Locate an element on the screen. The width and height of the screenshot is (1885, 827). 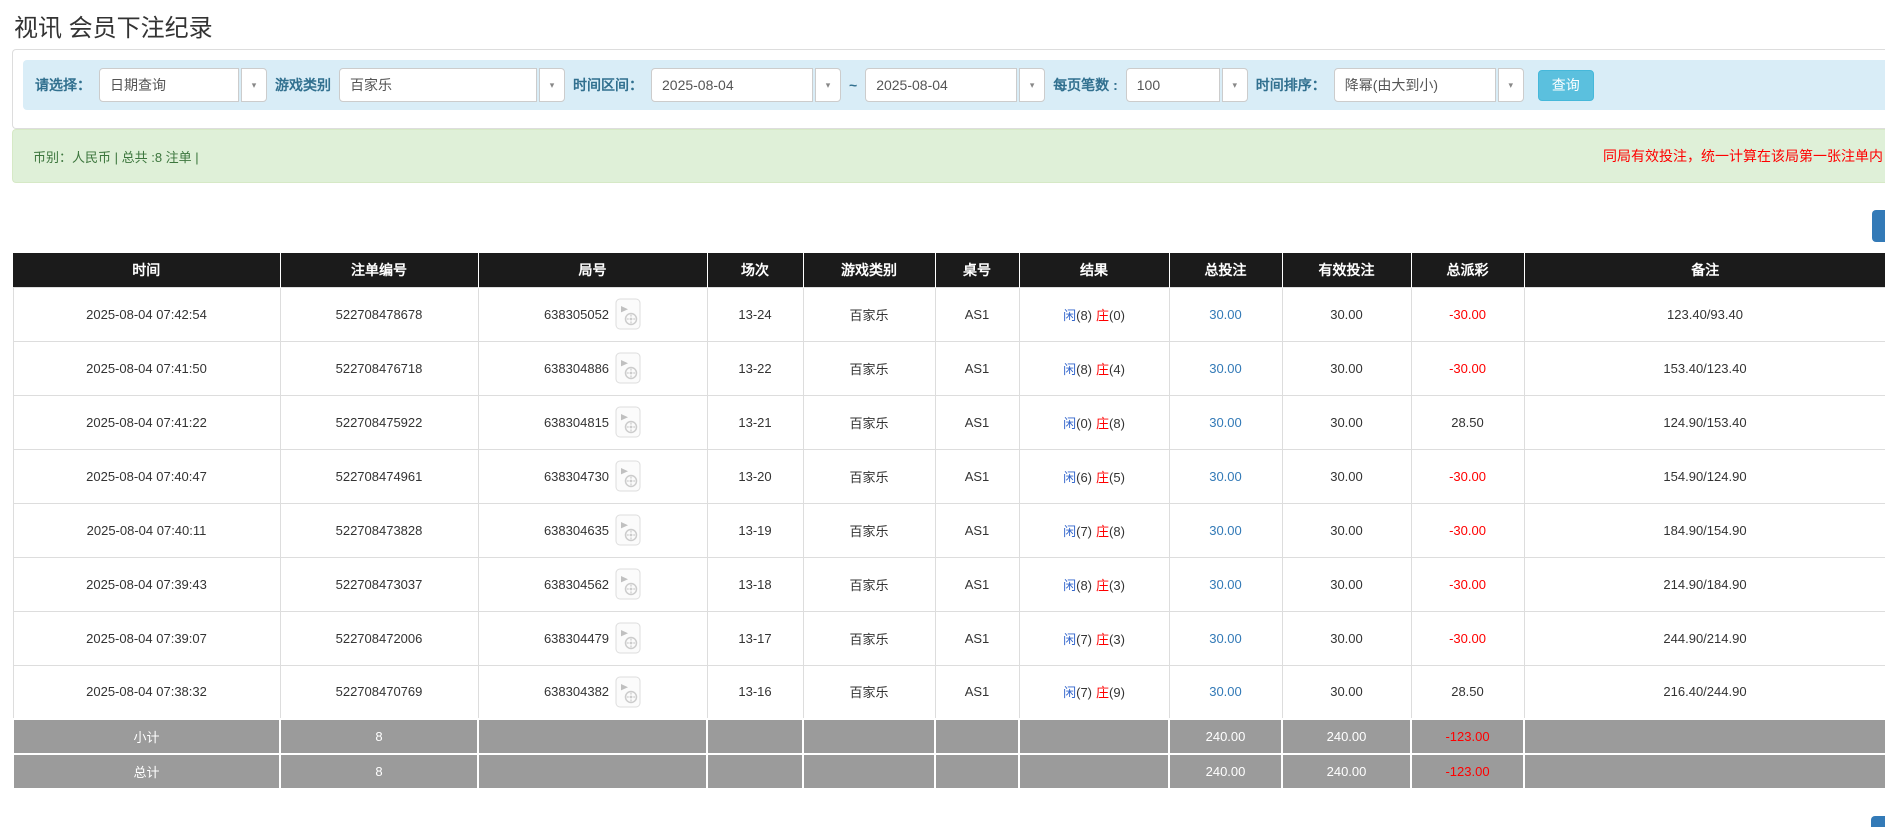
date-to-value: 2025-08-04 is located at coordinates (941, 85).